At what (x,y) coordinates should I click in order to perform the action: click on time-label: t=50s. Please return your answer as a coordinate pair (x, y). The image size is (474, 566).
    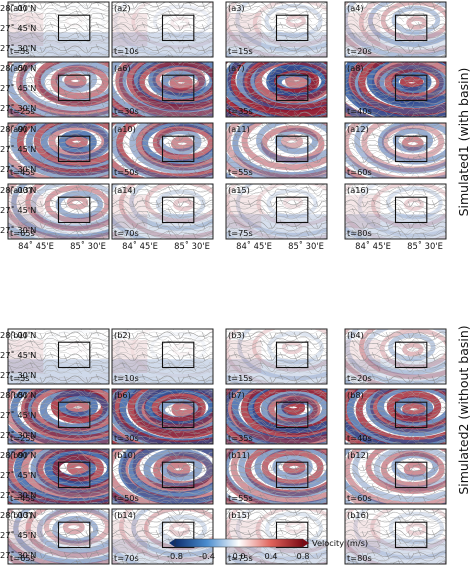
    Looking at the image, I should click on (126, 498).